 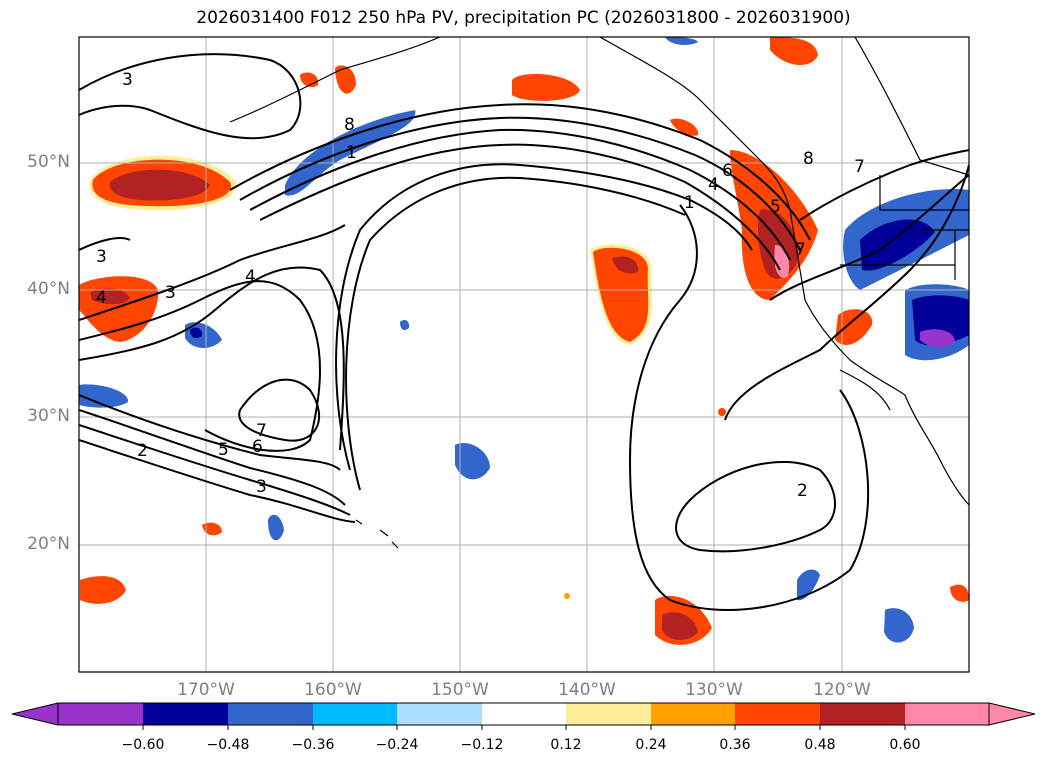 What do you see at coordinates (333, 690) in the screenshot?
I see `lon-label-160w: 160°W` at bounding box center [333, 690].